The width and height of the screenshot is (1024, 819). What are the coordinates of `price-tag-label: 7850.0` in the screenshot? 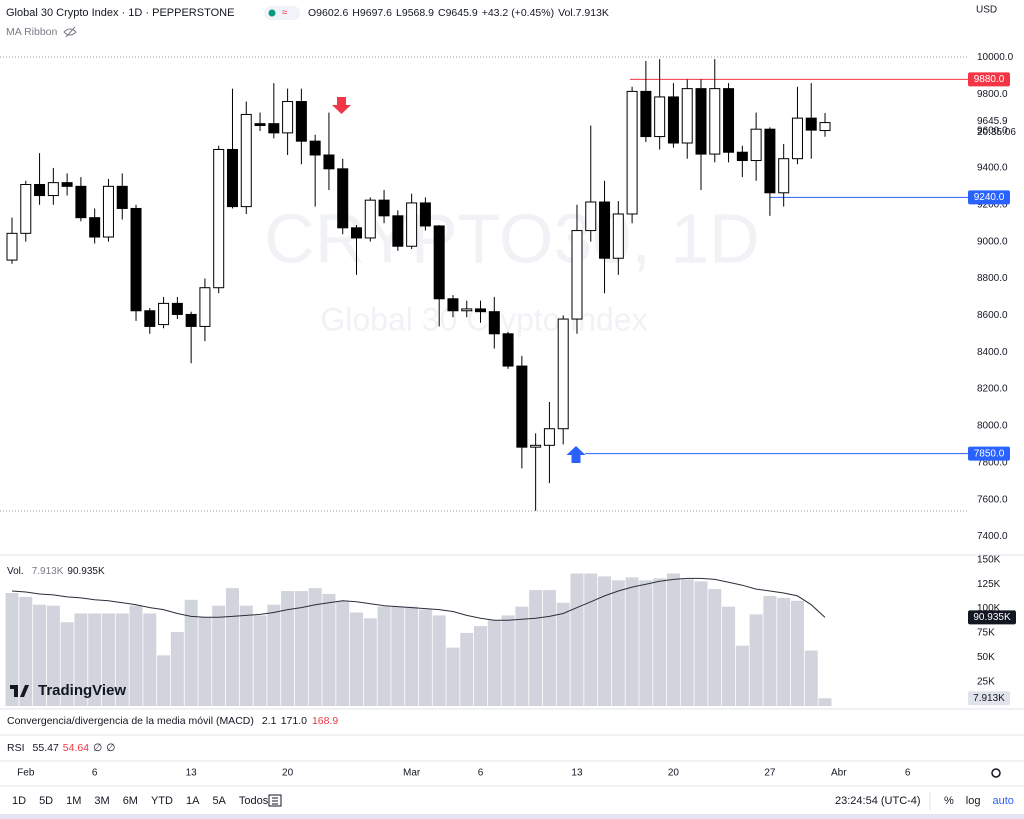 It's located at (989, 453).